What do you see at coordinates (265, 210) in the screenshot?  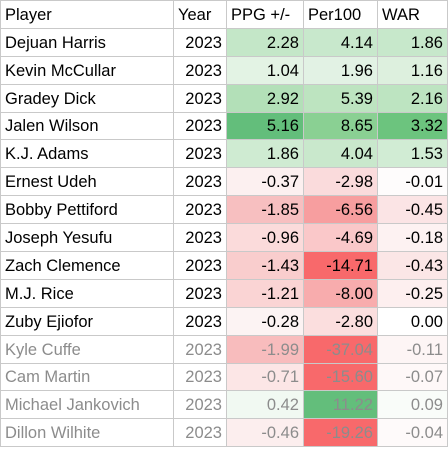 I see `ppg-cell: -1.85` at bounding box center [265, 210].